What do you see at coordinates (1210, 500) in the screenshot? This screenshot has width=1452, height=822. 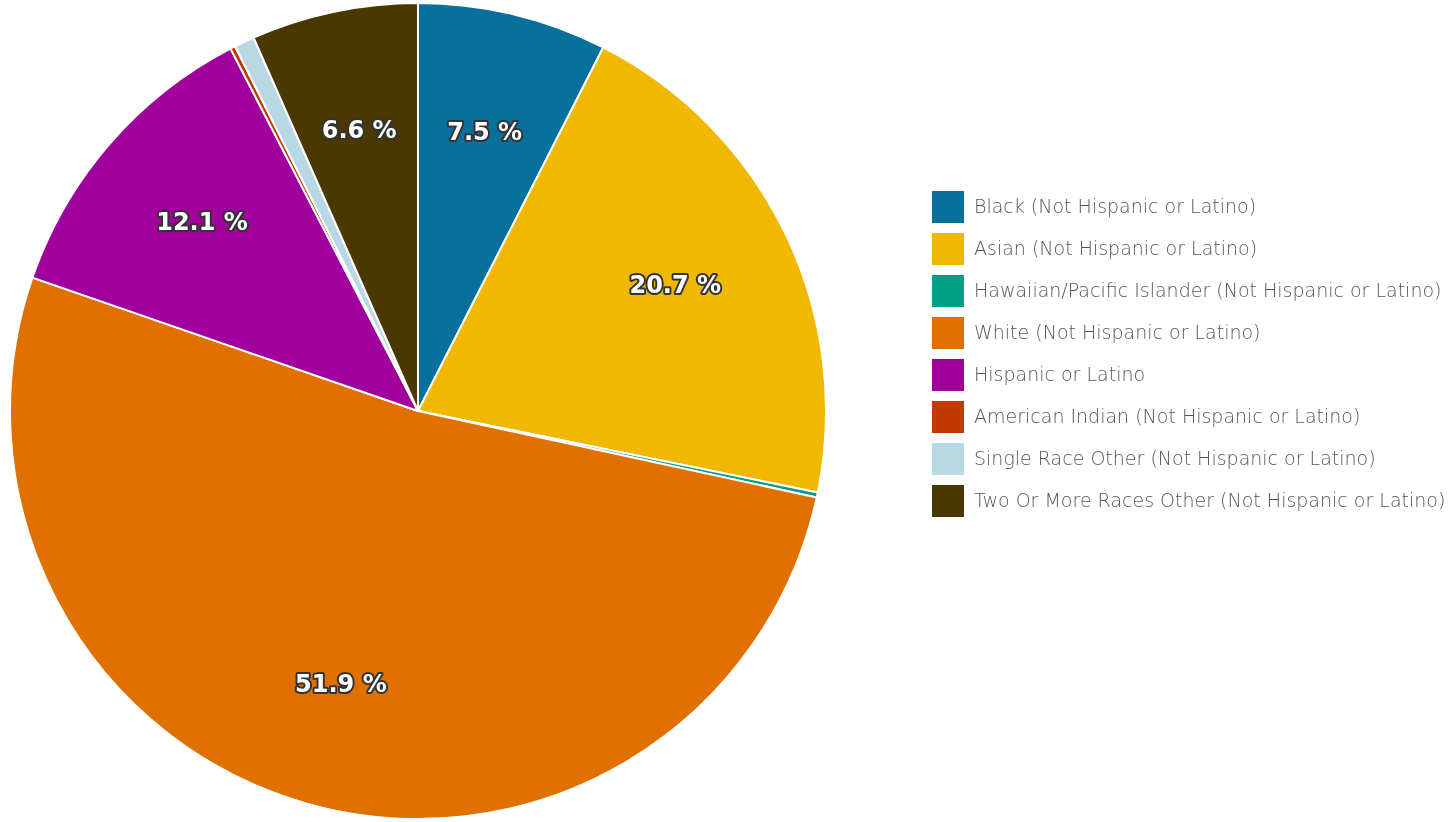 I see `legend-label: Two Or More Races Other (Not Hispanic or Latino)` at bounding box center [1210, 500].